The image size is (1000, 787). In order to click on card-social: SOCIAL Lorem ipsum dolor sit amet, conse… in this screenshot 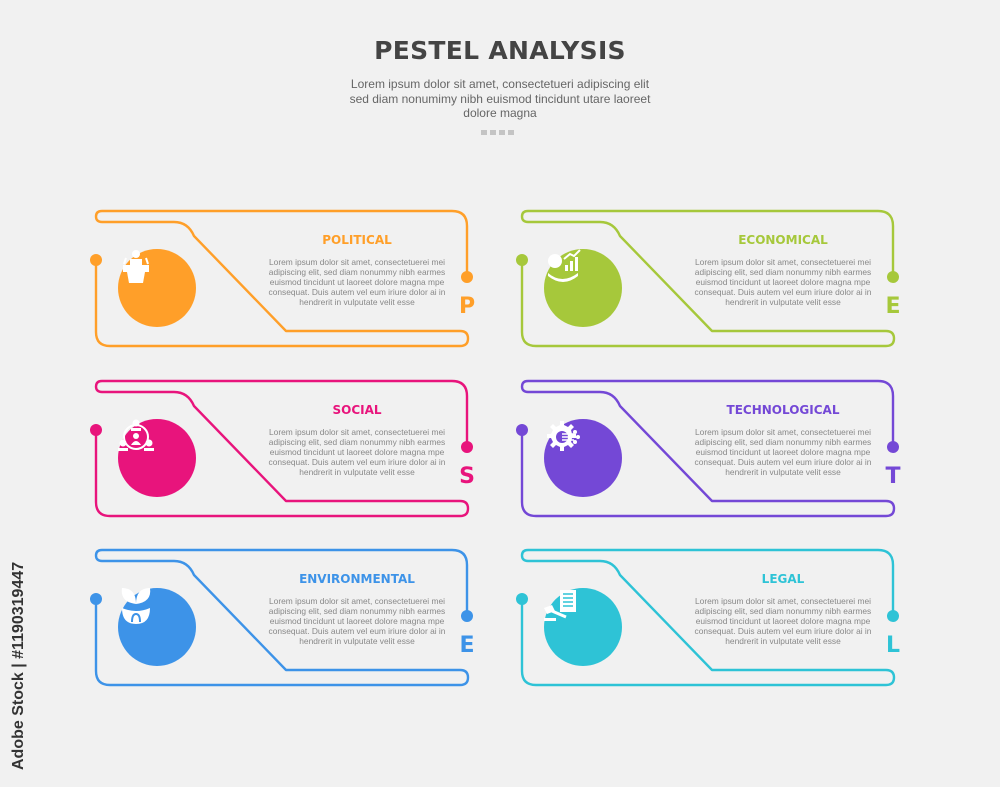, I will do `click(283, 449)`.